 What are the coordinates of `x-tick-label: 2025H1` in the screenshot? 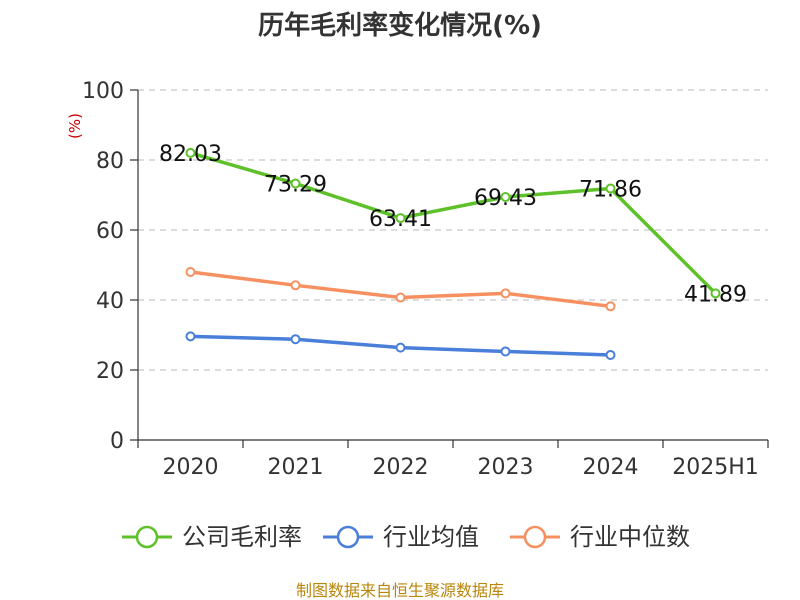 It's located at (715, 467).